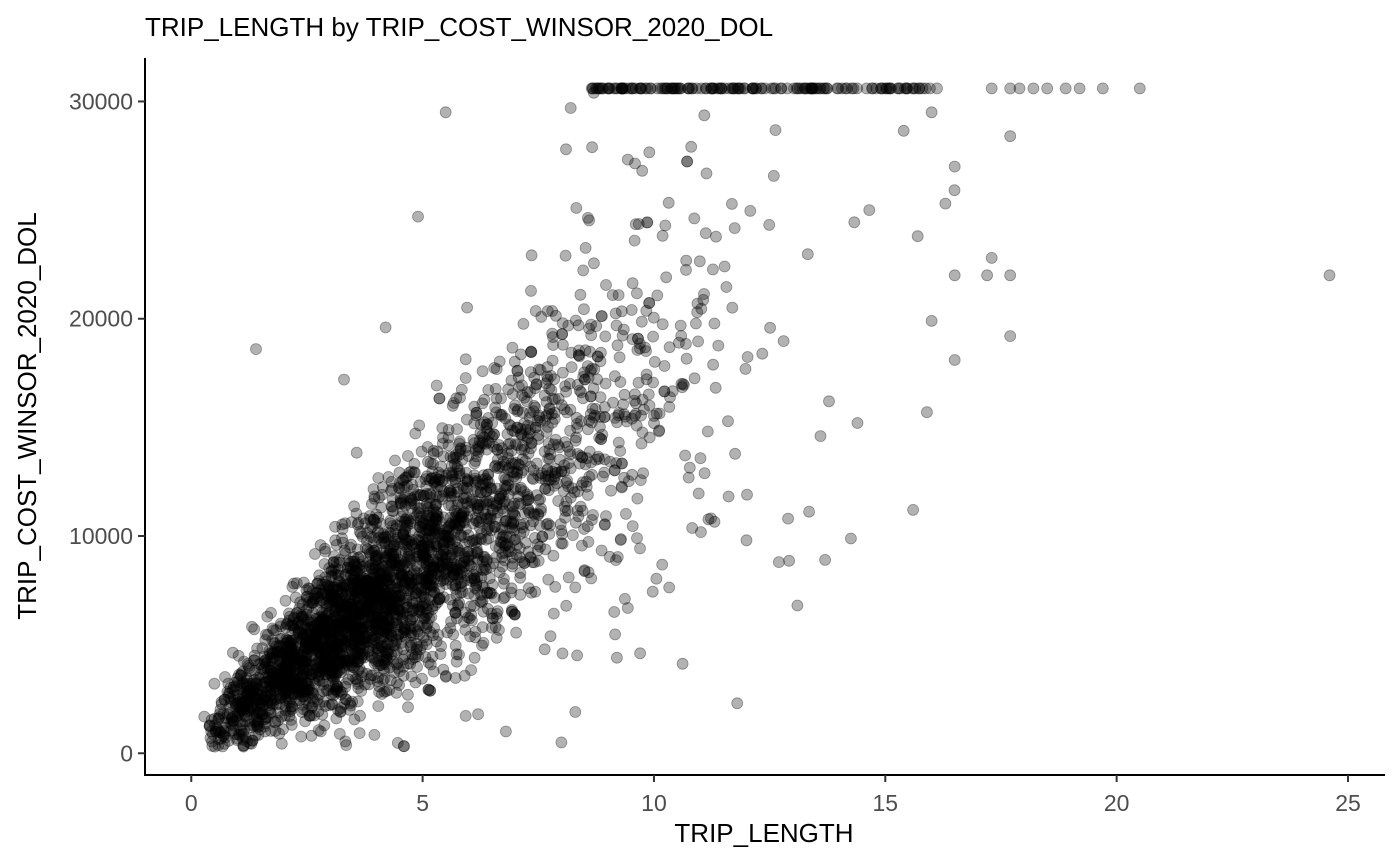 The height and width of the screenshot is (865, 1400). Describe the element at coordinates (101, 536) in the screenshot. I see `y-tick-label: 10000` at that location.